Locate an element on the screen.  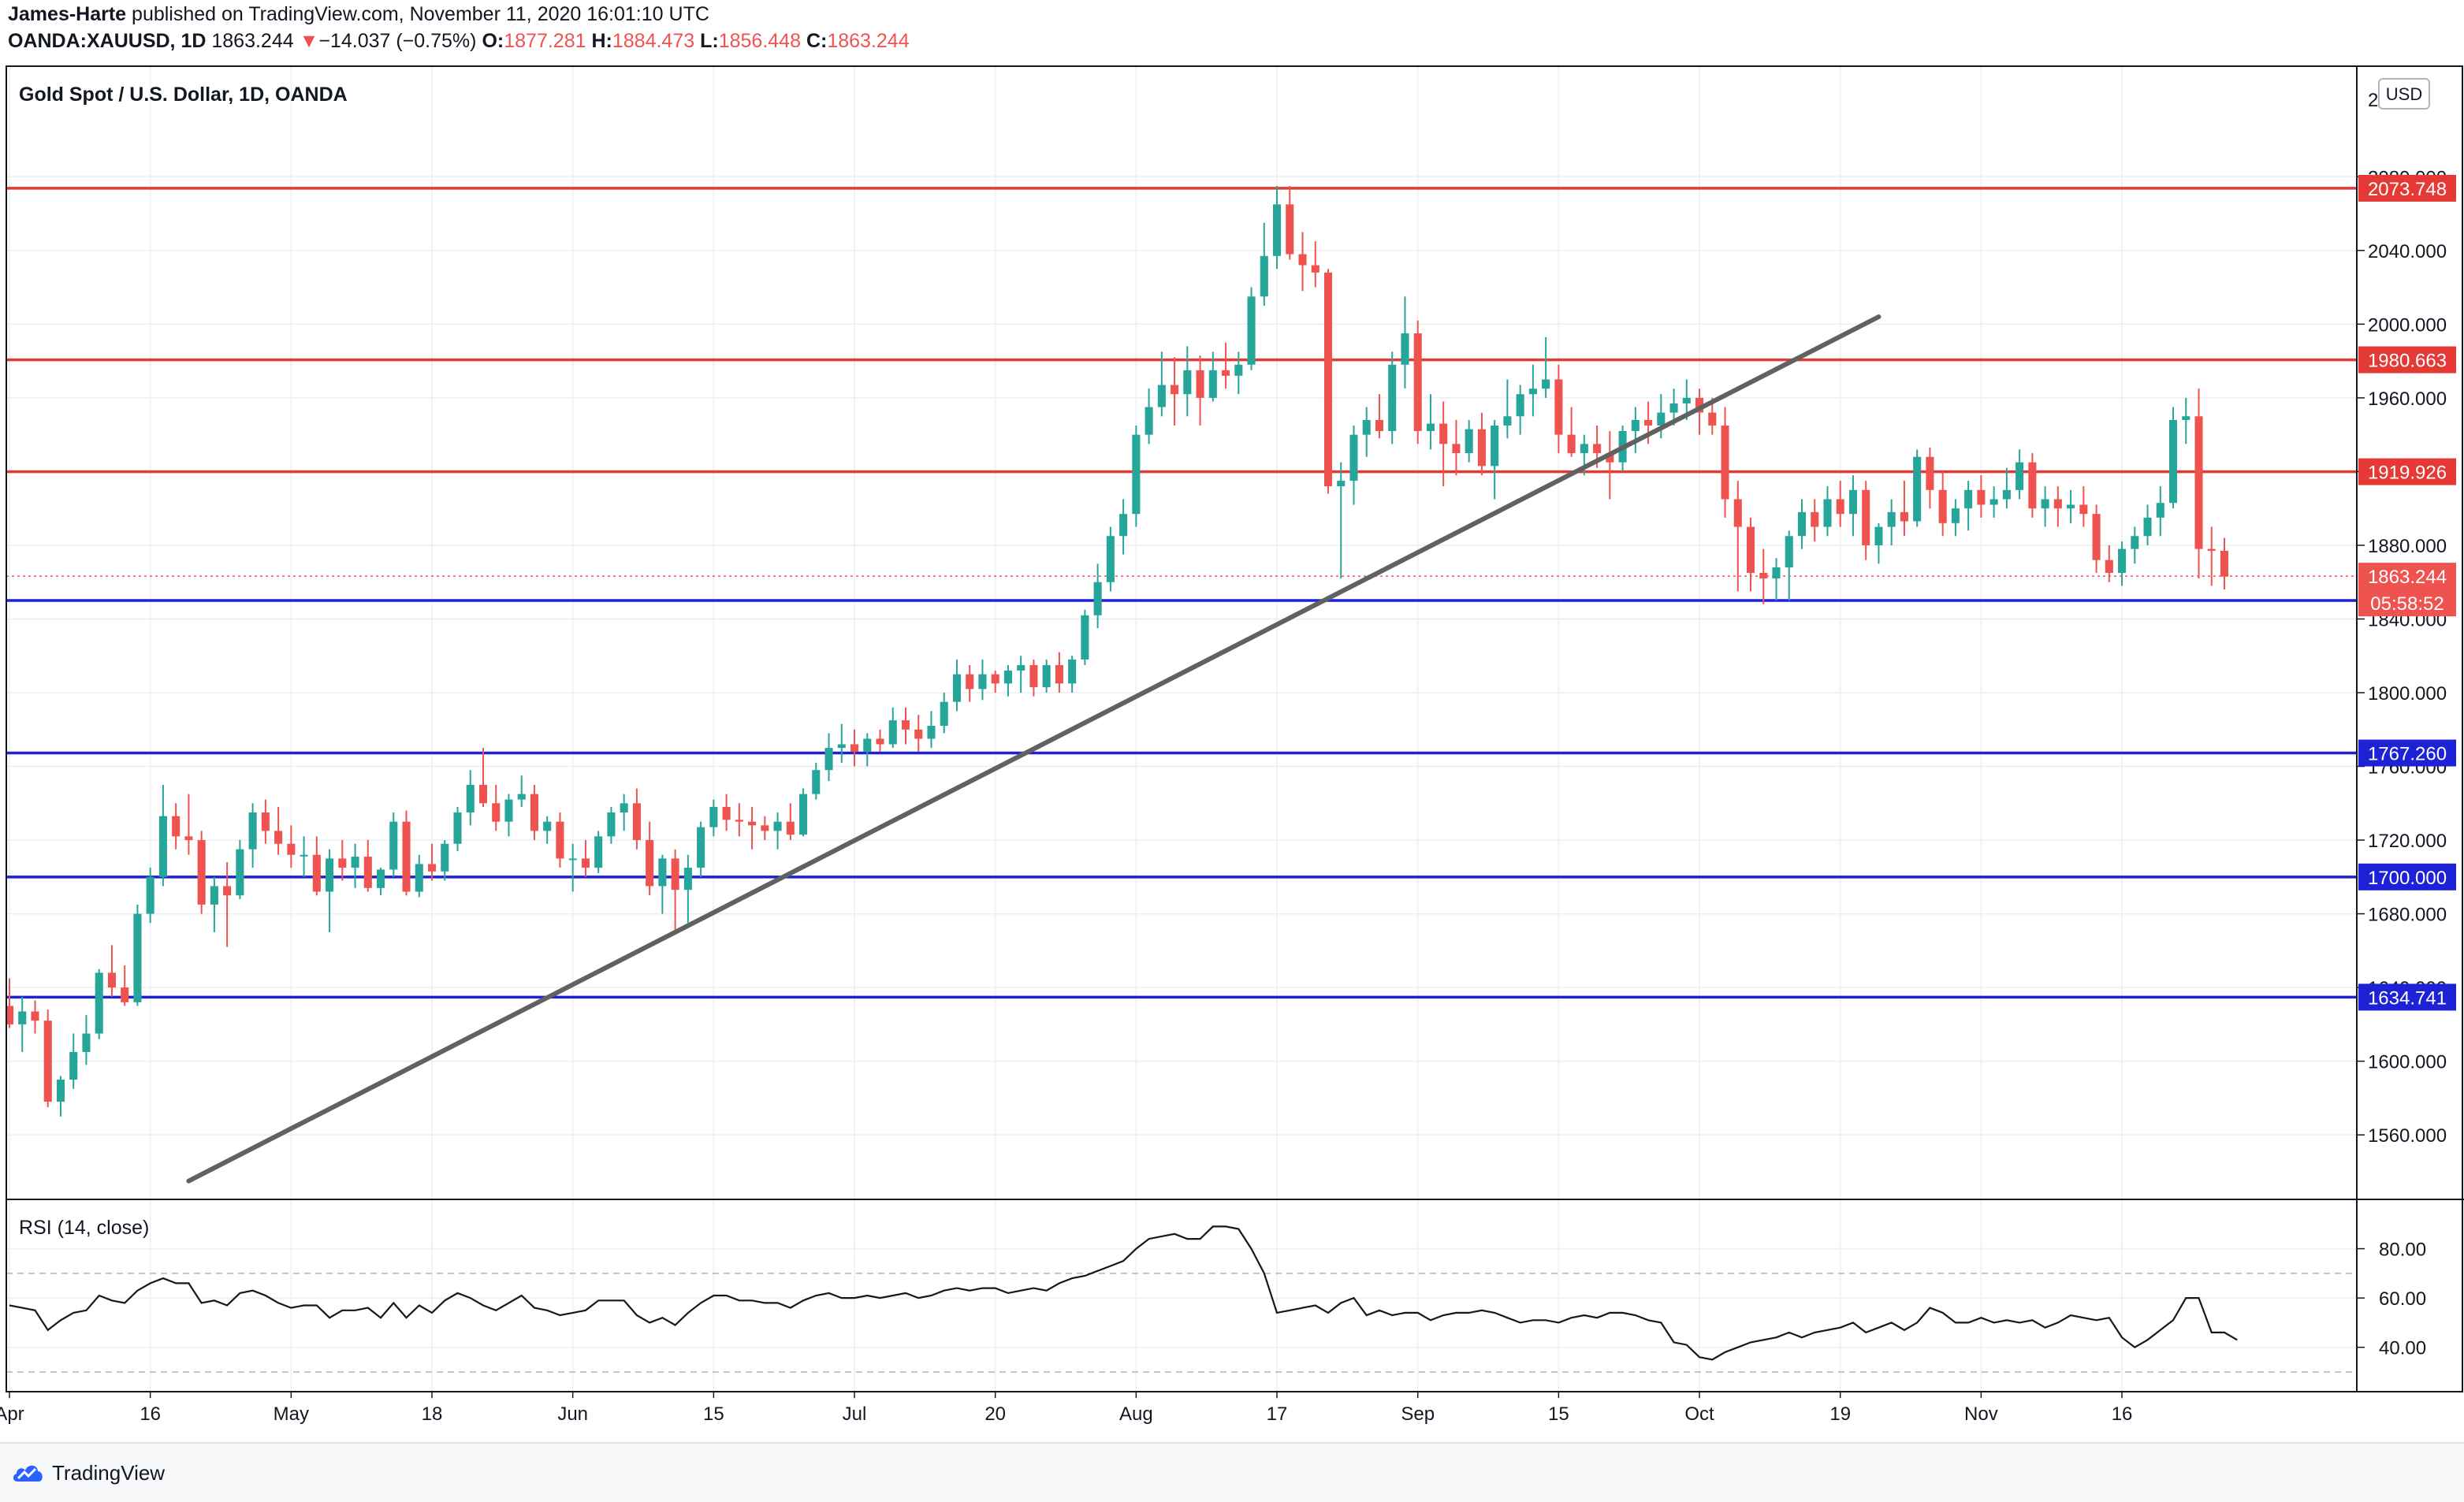
price-tick-label-7: 1800.000 is located at coordinates (2407, 694).